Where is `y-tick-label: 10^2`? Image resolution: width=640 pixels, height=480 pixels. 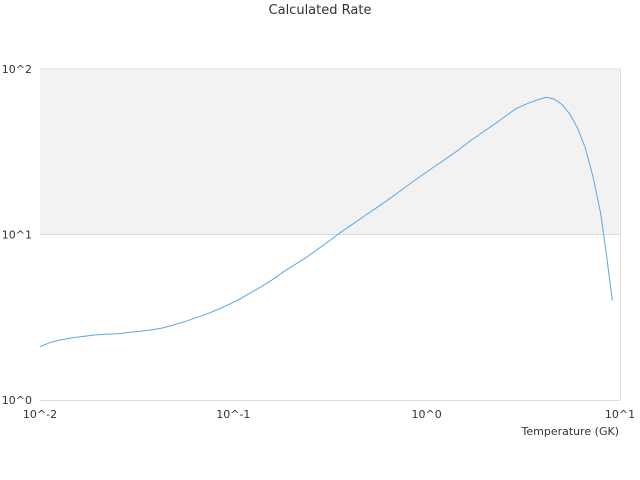
y-tick-label: 10^2 is located at coordinates (17, 69).